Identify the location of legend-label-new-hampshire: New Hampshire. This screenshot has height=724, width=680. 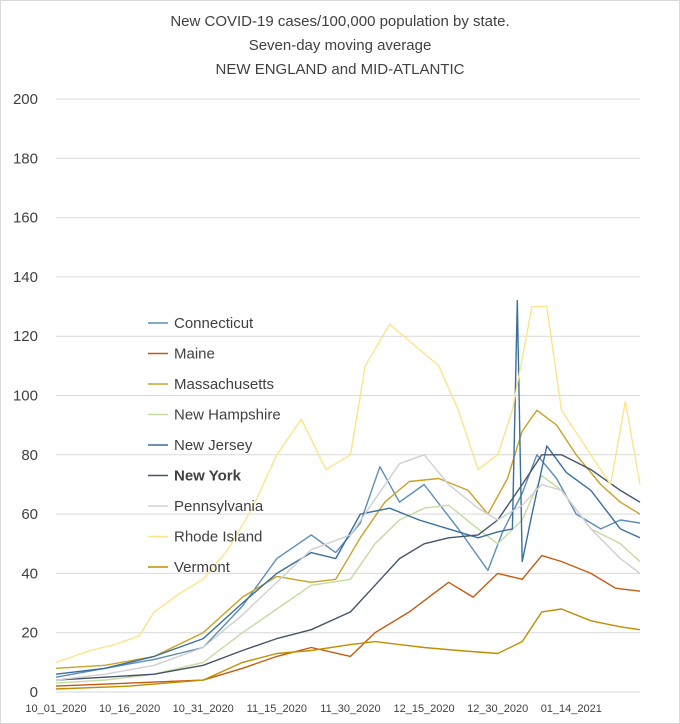
(227, 415).